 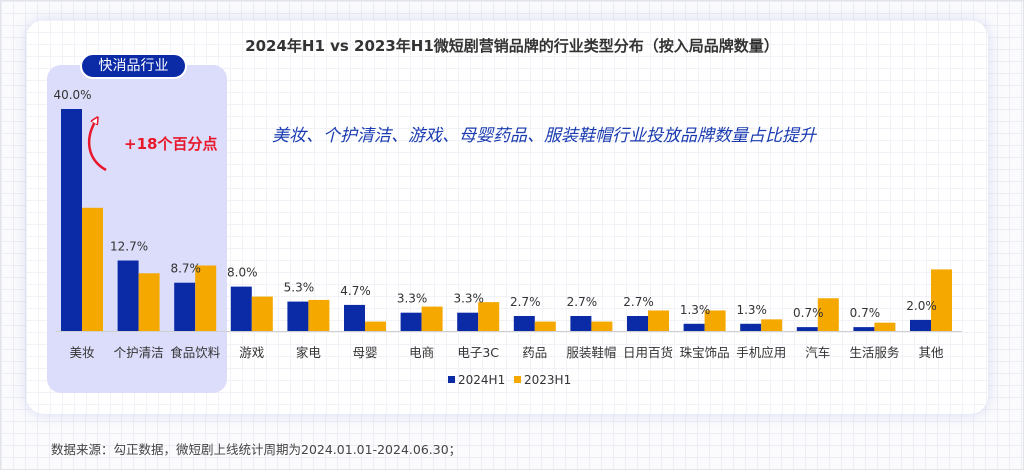 What do you see at coordinates (509, 380) in the screenshot?
I see `legend: 2024H1 2023H1` at bounding box center [509, 380].